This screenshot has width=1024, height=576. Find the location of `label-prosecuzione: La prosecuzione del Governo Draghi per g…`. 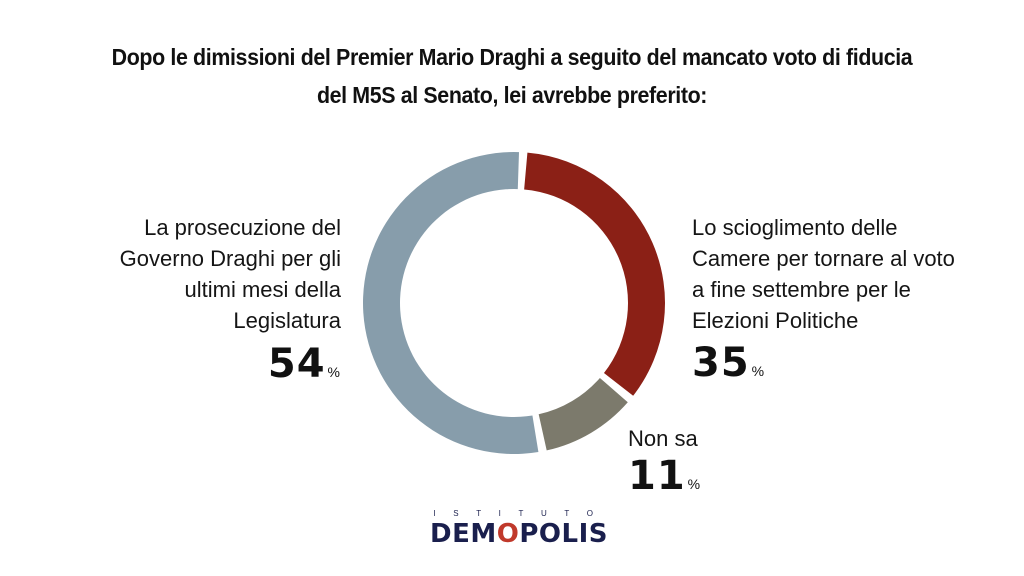

label-prosecuzione: La prosecuzione del Governo Draghi per g… is located at coordinates (201, 274).